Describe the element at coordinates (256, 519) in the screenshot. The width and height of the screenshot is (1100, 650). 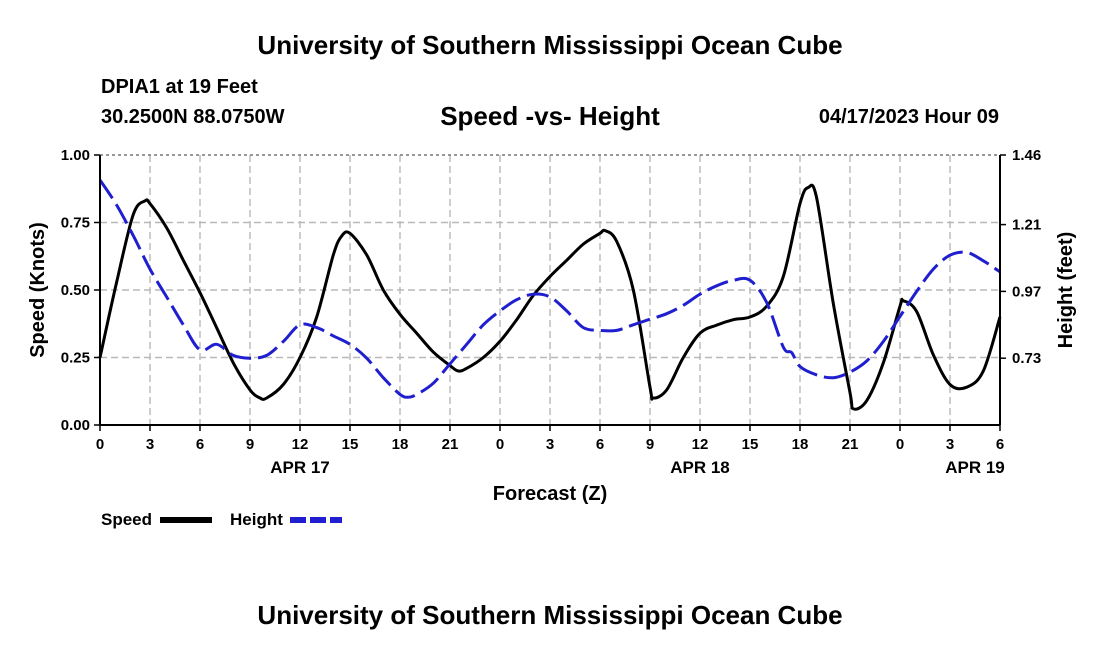
I see `legend-height-label: Height` at that location.